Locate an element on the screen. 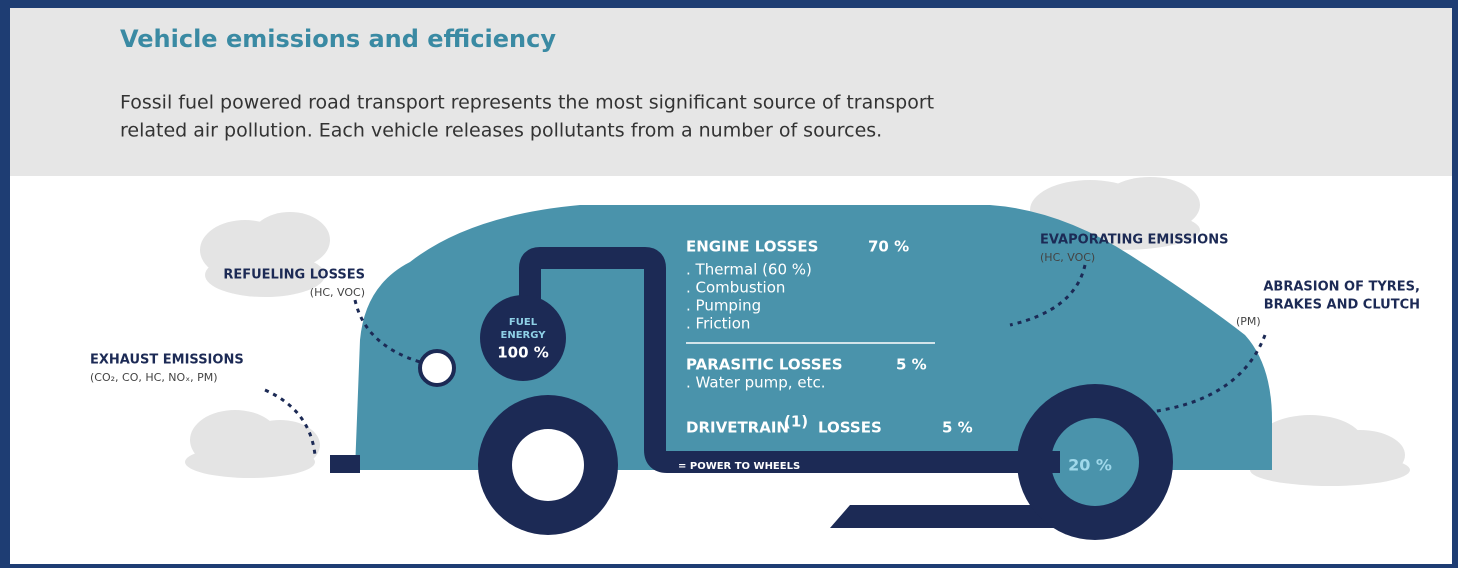 This screenshot has height=568, width=1458. abrasion-title: ABRASION OF TYRES, is located at coordinates (1341, 287).